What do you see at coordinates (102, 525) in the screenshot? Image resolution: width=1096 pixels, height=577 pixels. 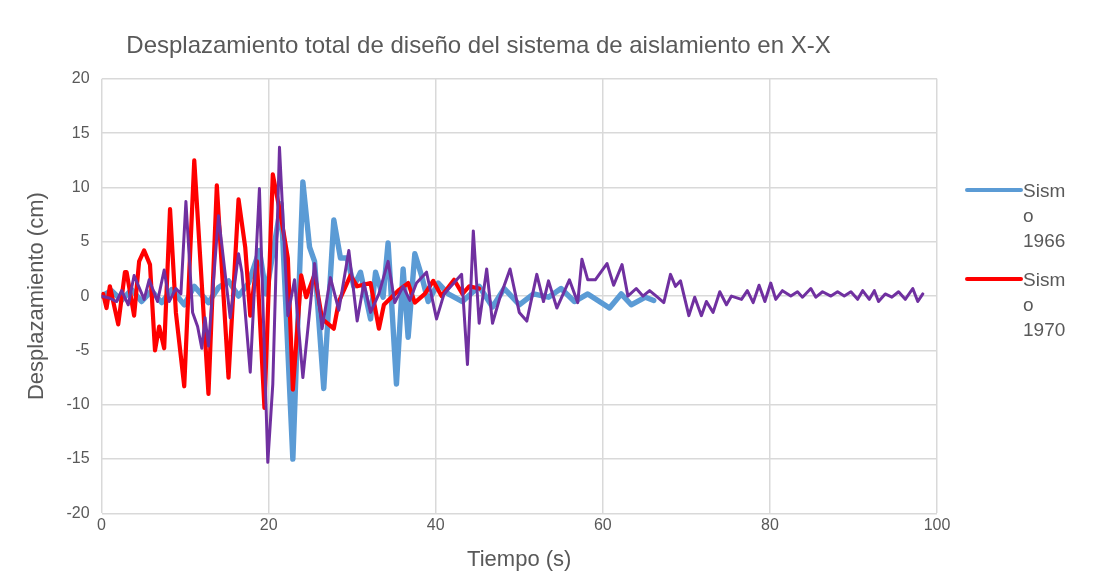 I see `x-tick-label: 0` at bounding box center [102, 525].